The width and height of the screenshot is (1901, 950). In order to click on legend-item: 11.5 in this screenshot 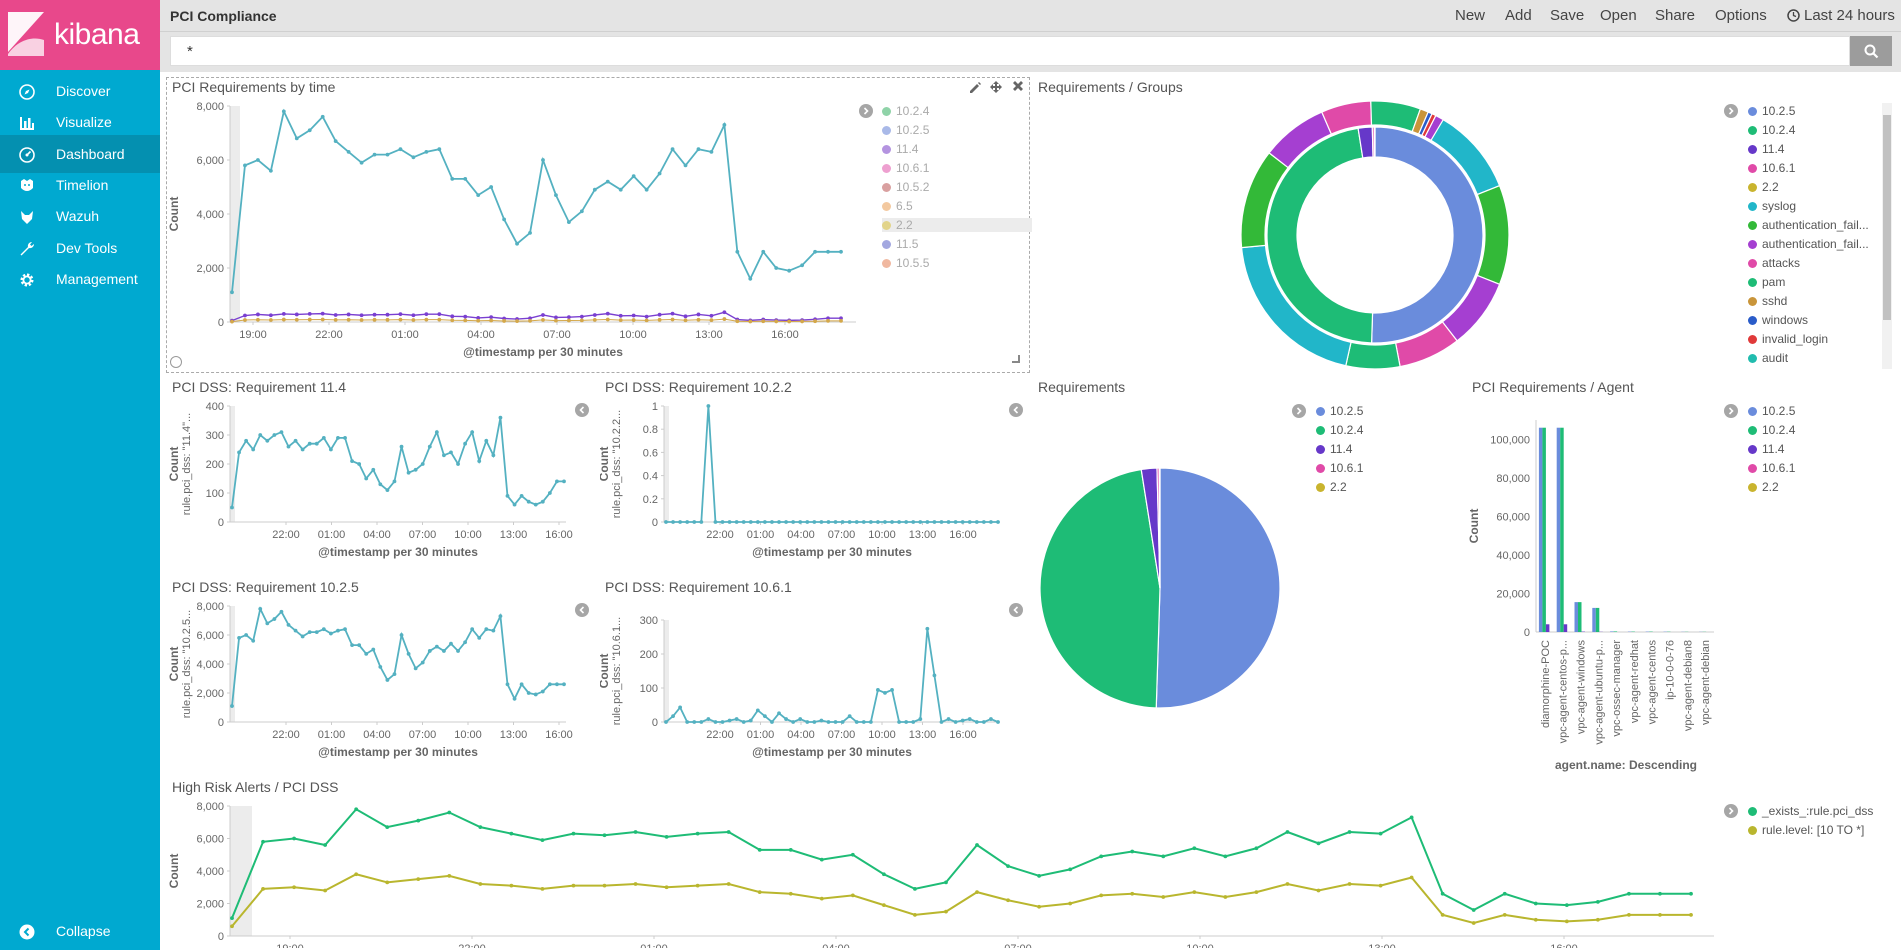, I will do `click(900, 244)`.